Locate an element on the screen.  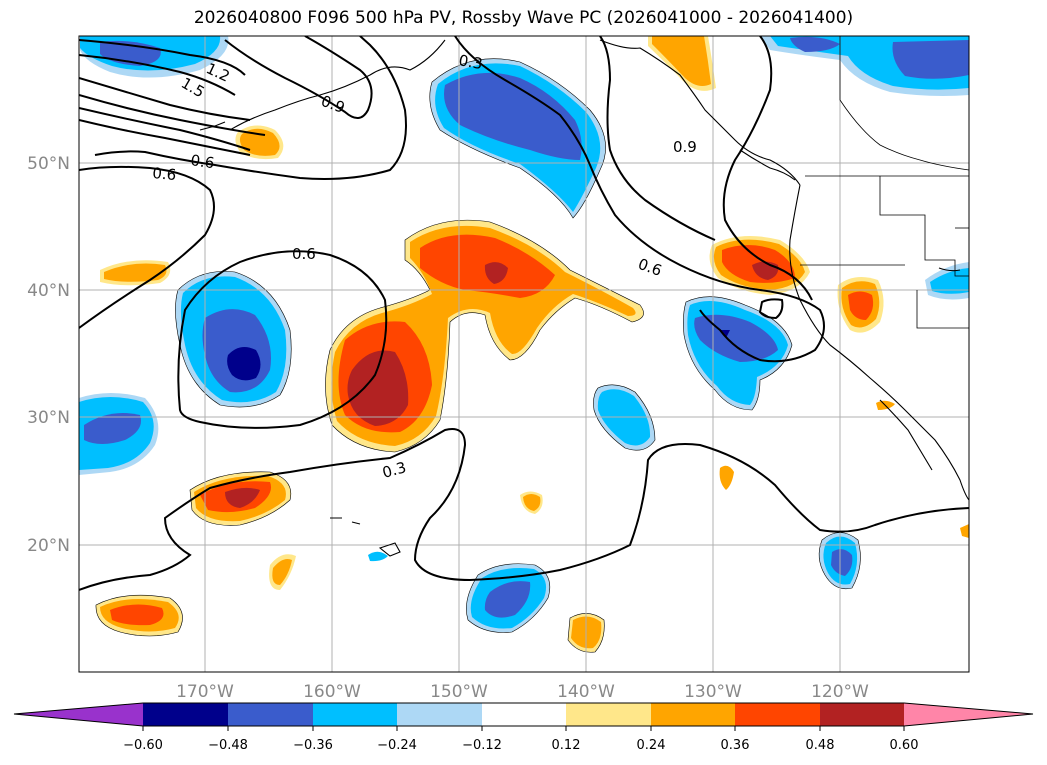
negative-anomaly-central-west is located at coordinates (233, 339).